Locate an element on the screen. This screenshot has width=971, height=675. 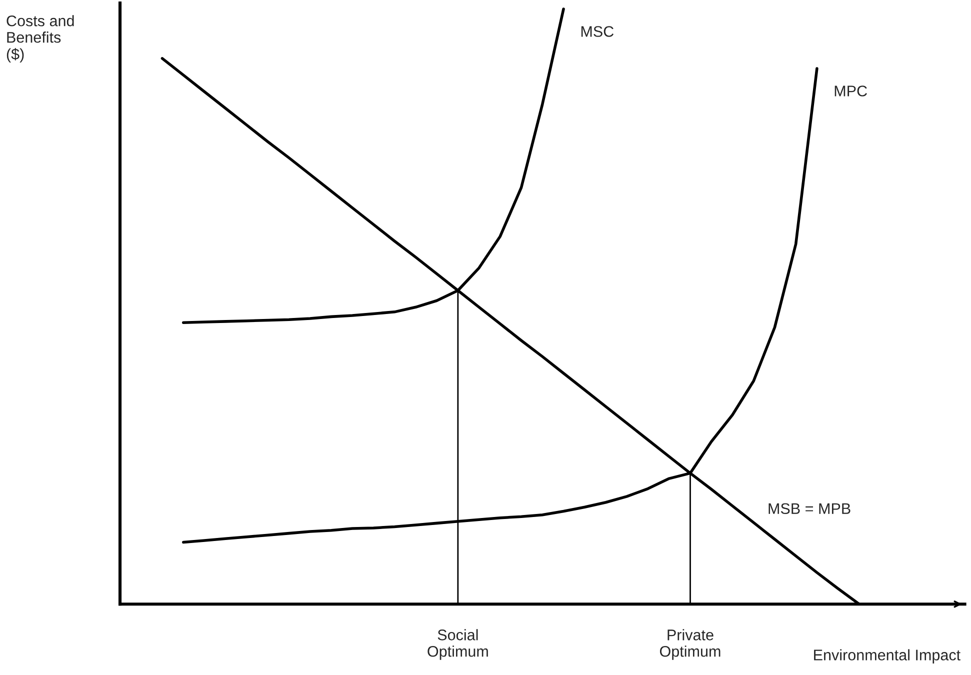
series-label: MSC is located at coordinates (597, 31).